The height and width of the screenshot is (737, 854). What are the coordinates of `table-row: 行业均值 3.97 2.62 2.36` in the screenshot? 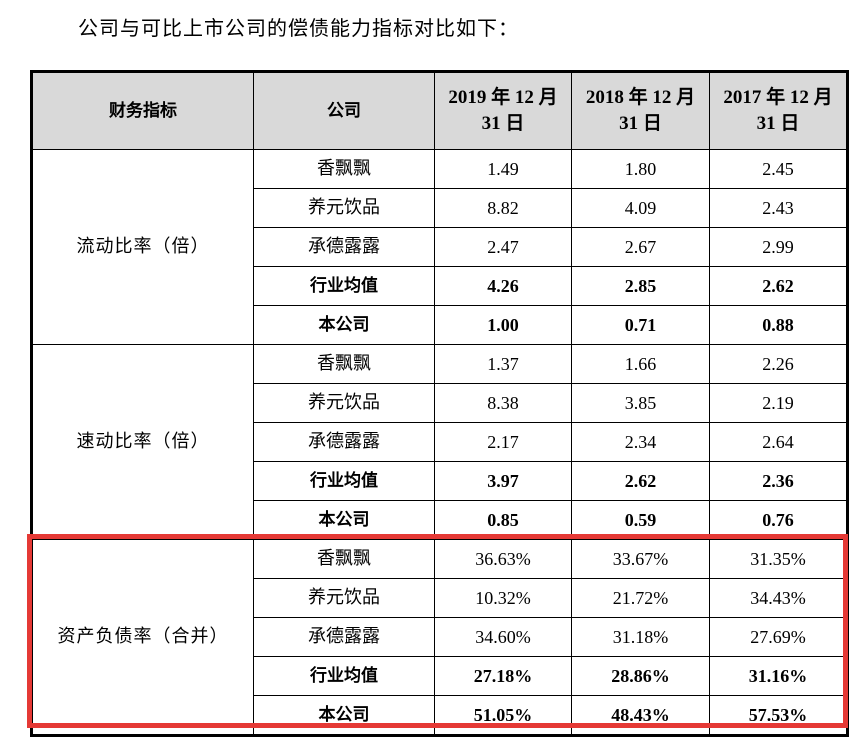 It's located at (440, 481).